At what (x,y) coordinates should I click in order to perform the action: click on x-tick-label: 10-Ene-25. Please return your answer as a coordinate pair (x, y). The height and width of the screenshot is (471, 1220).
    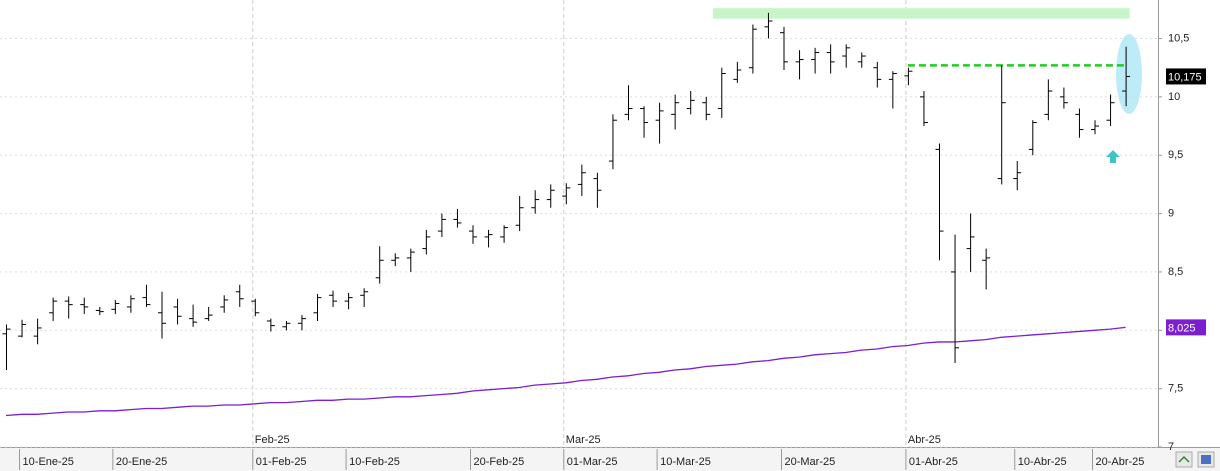
    Looking at the image, I should click on (48, 462).